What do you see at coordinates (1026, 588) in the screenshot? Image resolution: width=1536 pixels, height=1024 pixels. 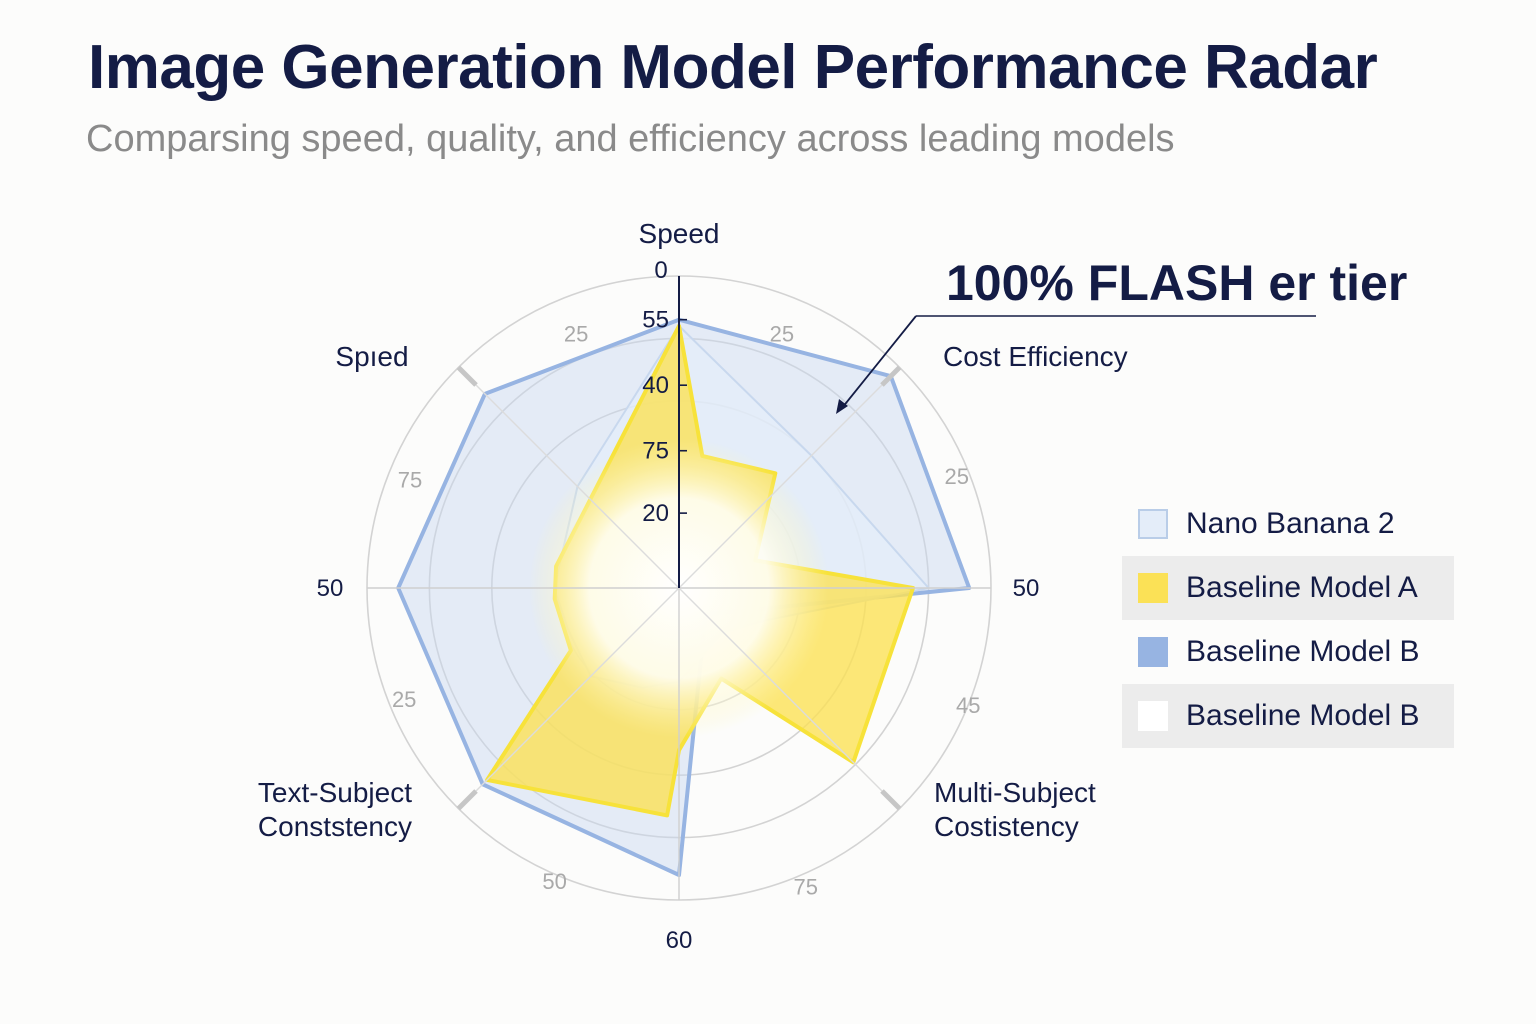 I see `spoke-end-tick-right: 50` at bounding box center [1026, 588].